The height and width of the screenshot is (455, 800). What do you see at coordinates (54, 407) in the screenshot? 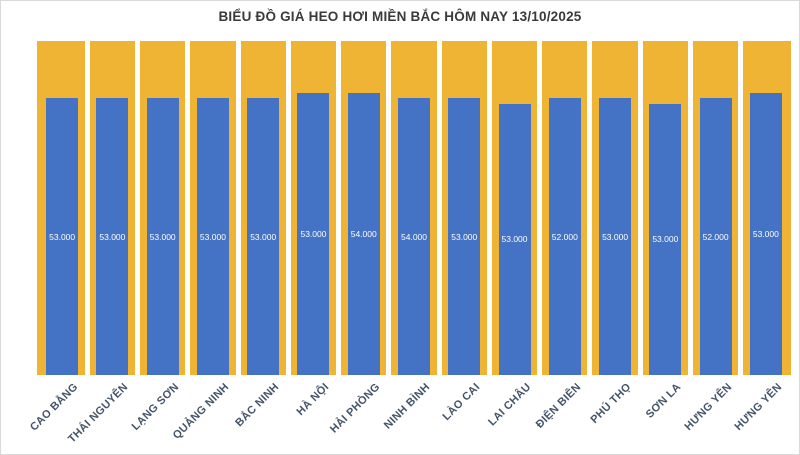
I see `x-axis-label: CAO BẰNG` at bounding box center [54, 407].